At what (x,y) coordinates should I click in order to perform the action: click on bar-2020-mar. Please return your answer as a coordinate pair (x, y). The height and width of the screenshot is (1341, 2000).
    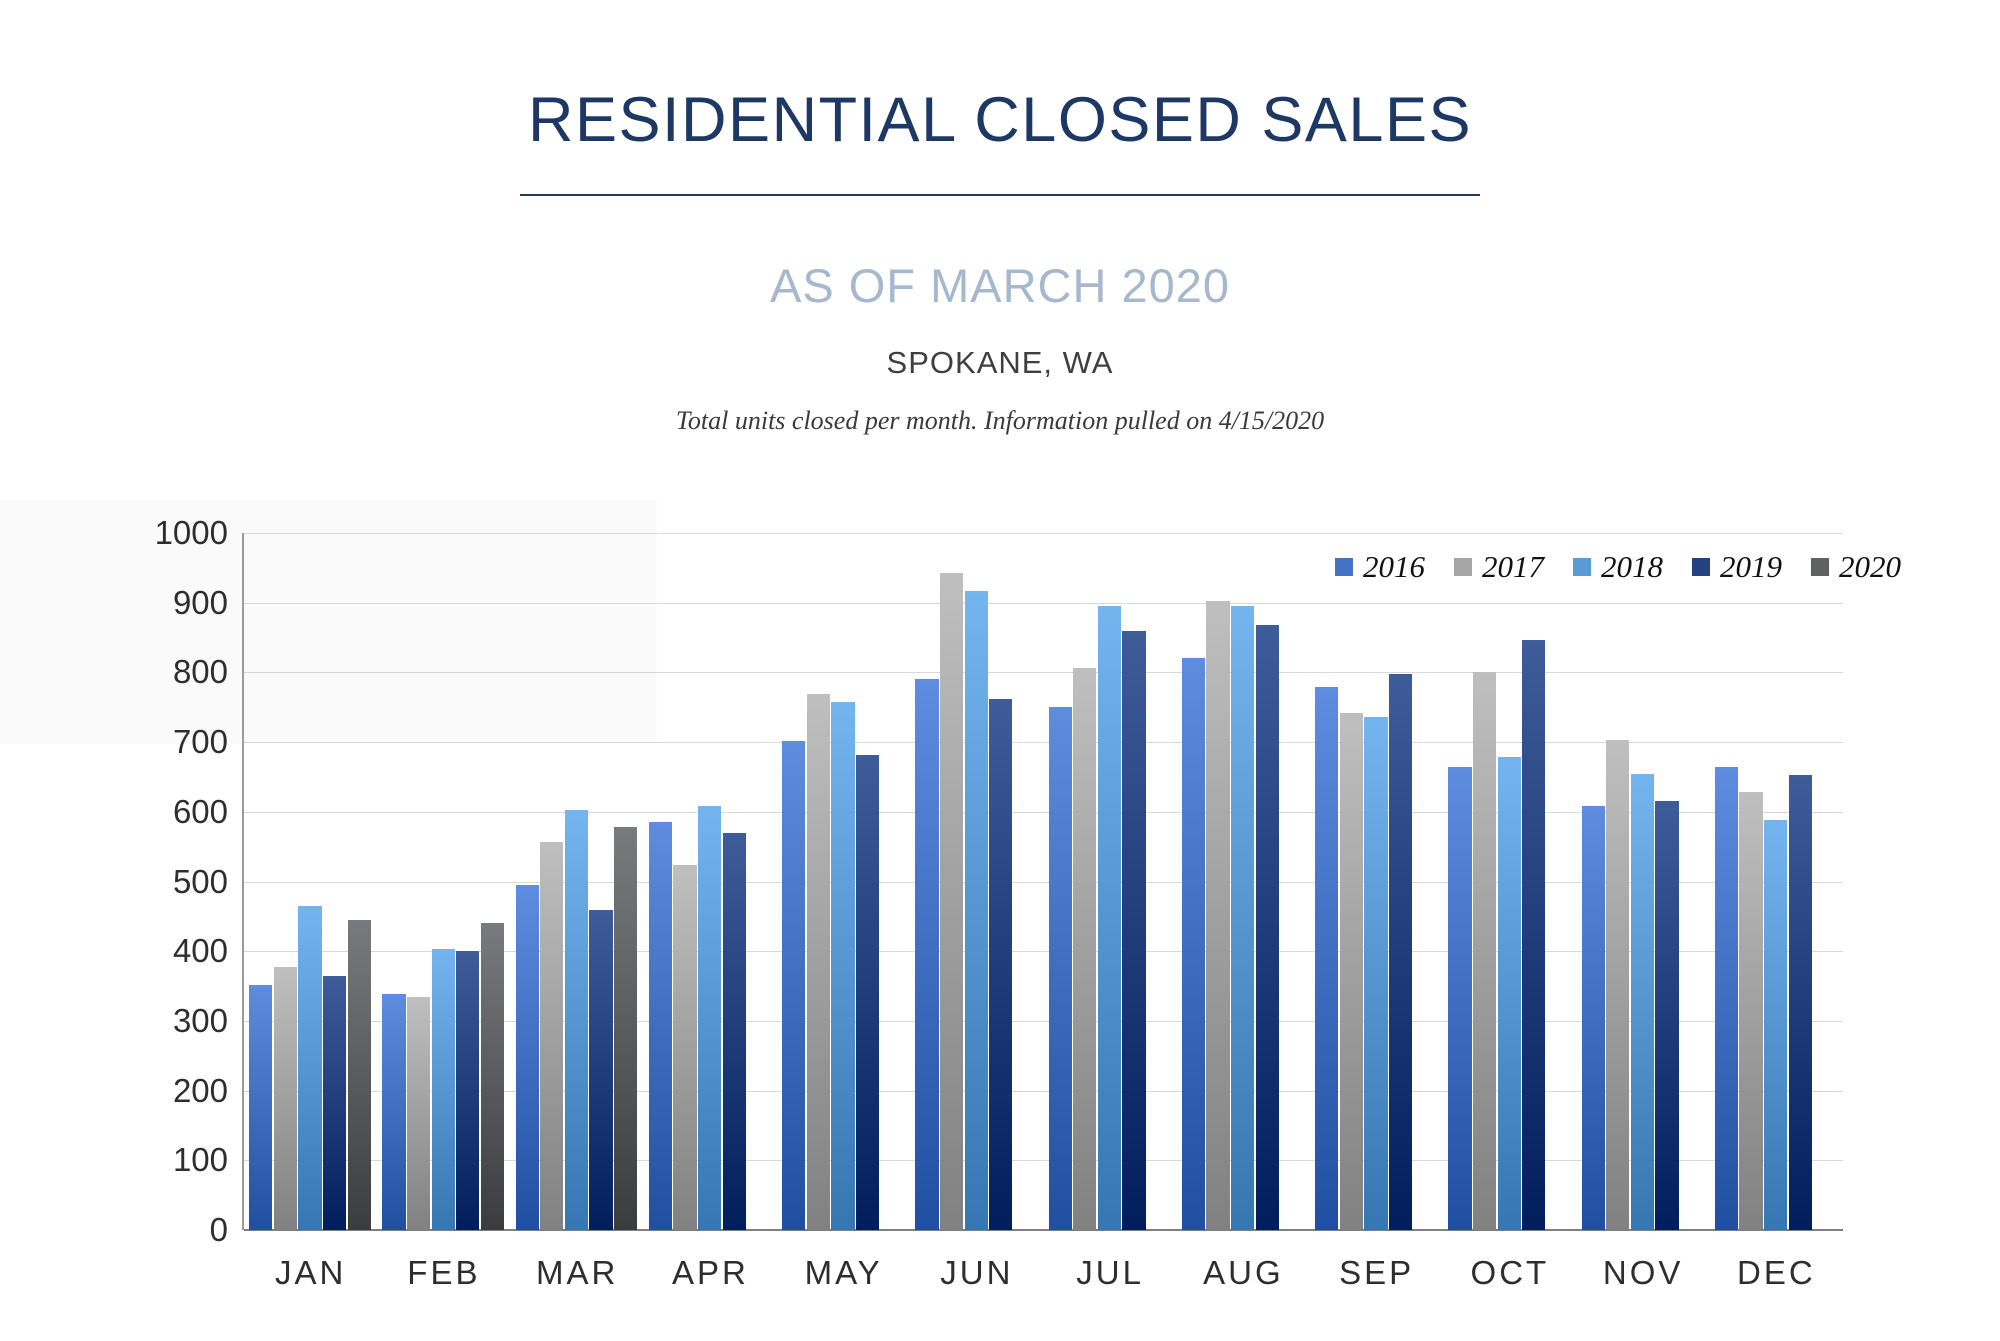
    Looking at the image, I should click on (626, 1028).